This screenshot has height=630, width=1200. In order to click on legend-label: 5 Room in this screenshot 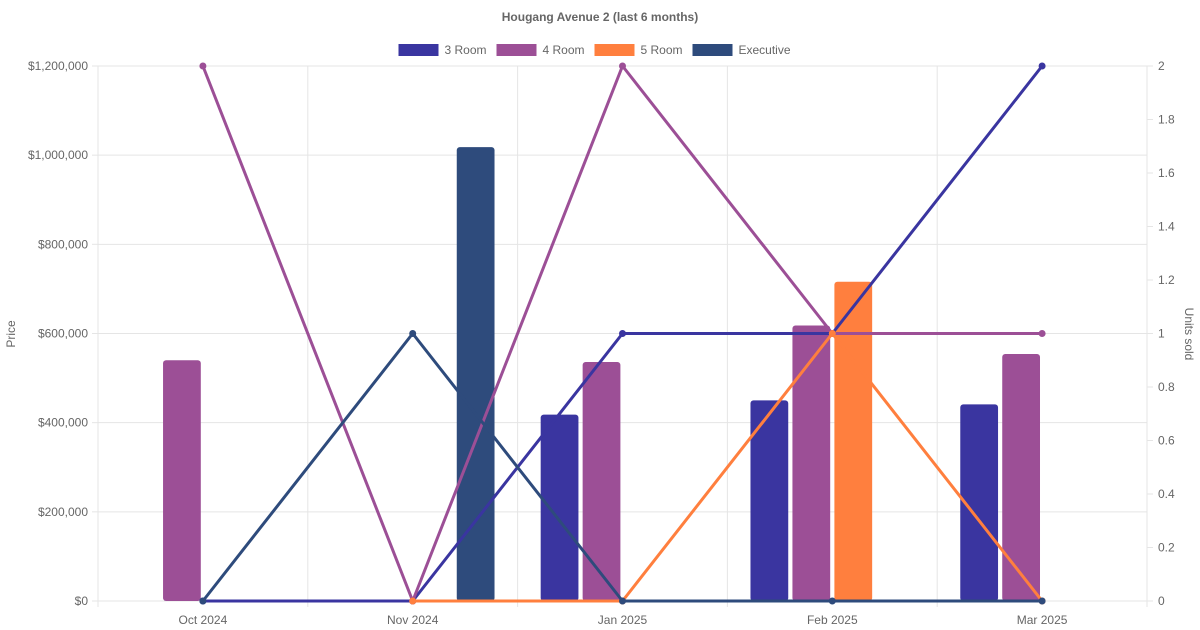, I will do `click(662, 50)`.